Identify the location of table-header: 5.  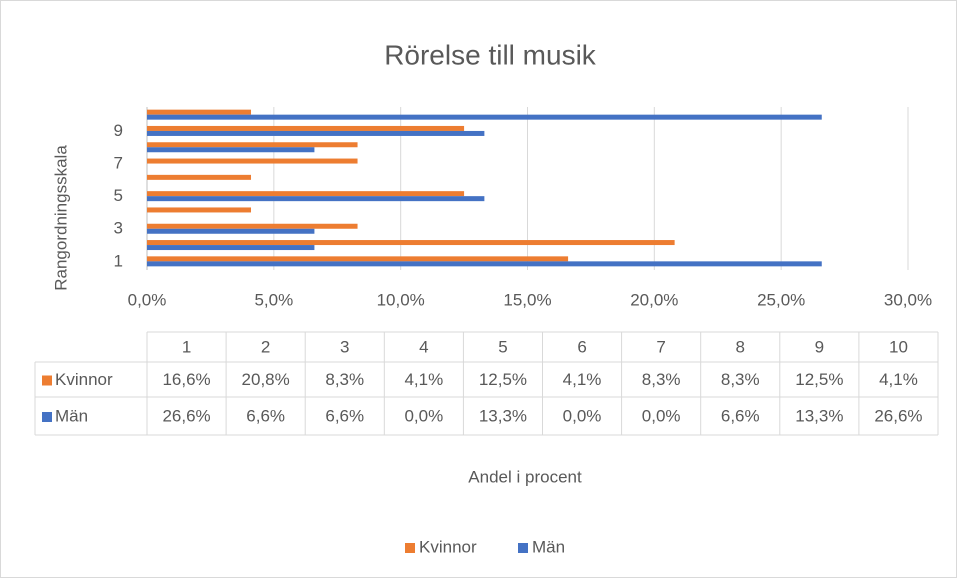
(502, 346).